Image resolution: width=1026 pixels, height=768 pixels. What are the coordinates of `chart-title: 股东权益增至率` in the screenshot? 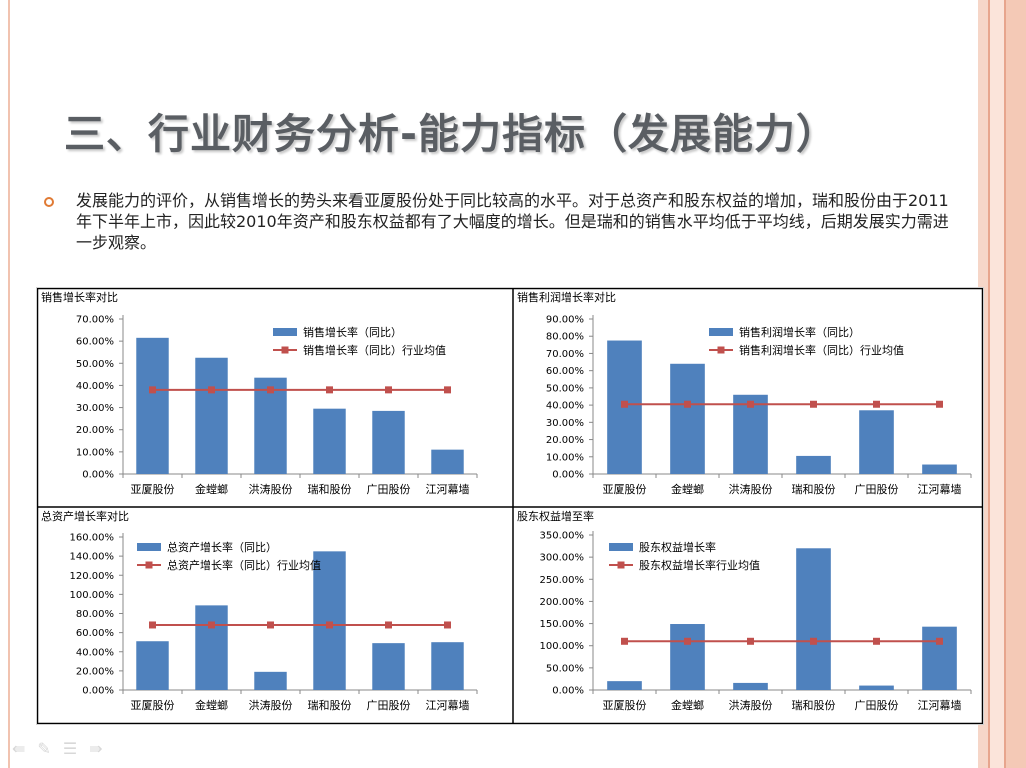 It's located at (555, 516).